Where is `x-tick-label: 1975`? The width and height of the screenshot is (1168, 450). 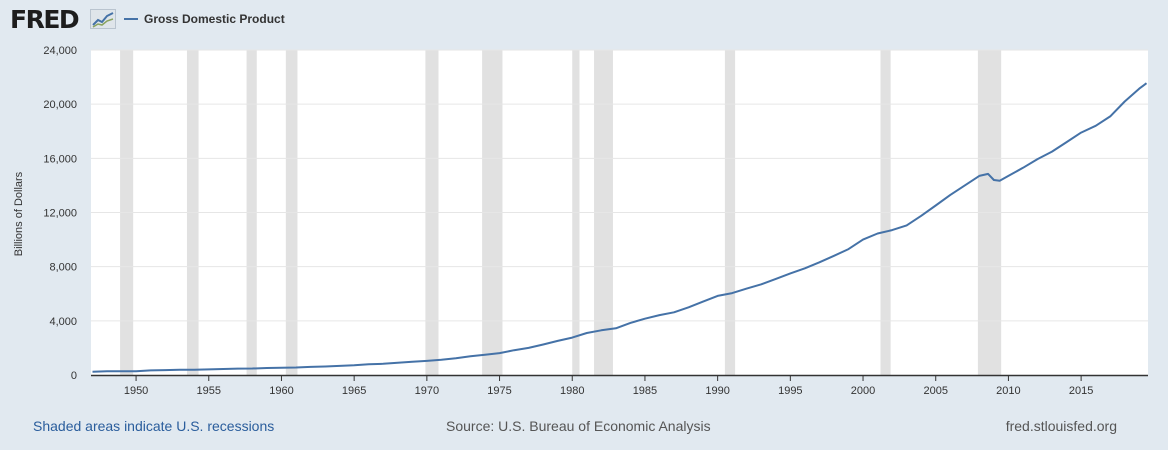
x-tick-label: 1975 is located at coordinates (499, 391).